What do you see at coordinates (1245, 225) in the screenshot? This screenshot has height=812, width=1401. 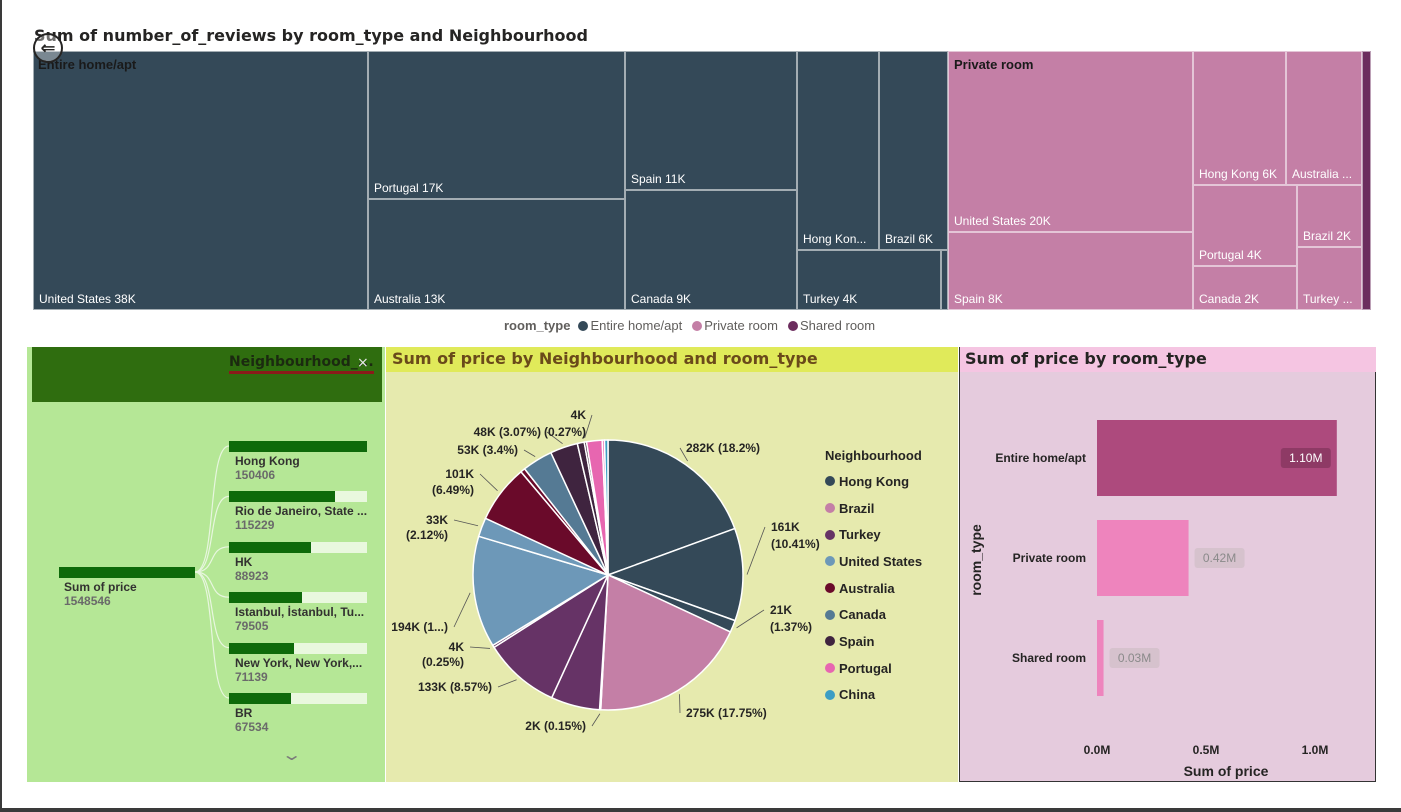 I see `treemap-cell: Portugal 4K` at bounding box center [1245, 225].